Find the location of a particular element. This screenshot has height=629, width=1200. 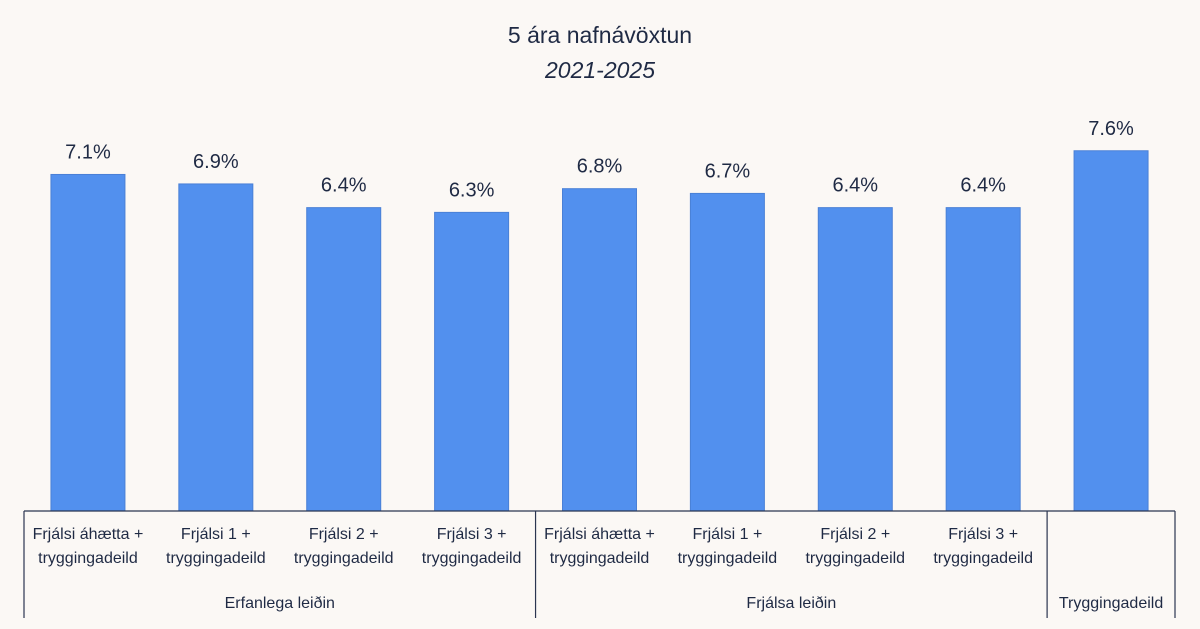

tick-label-6-line-2: tryggingadeild is located at coordinates (728, 558).